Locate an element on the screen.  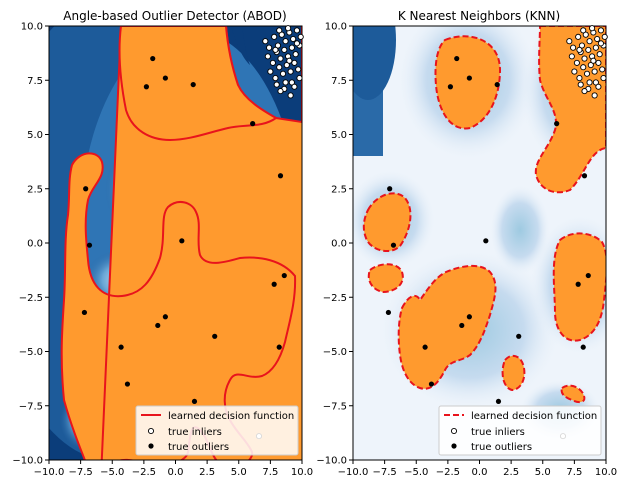
abod-legend-outliers: true outliers is located at coordinates (198, 447).